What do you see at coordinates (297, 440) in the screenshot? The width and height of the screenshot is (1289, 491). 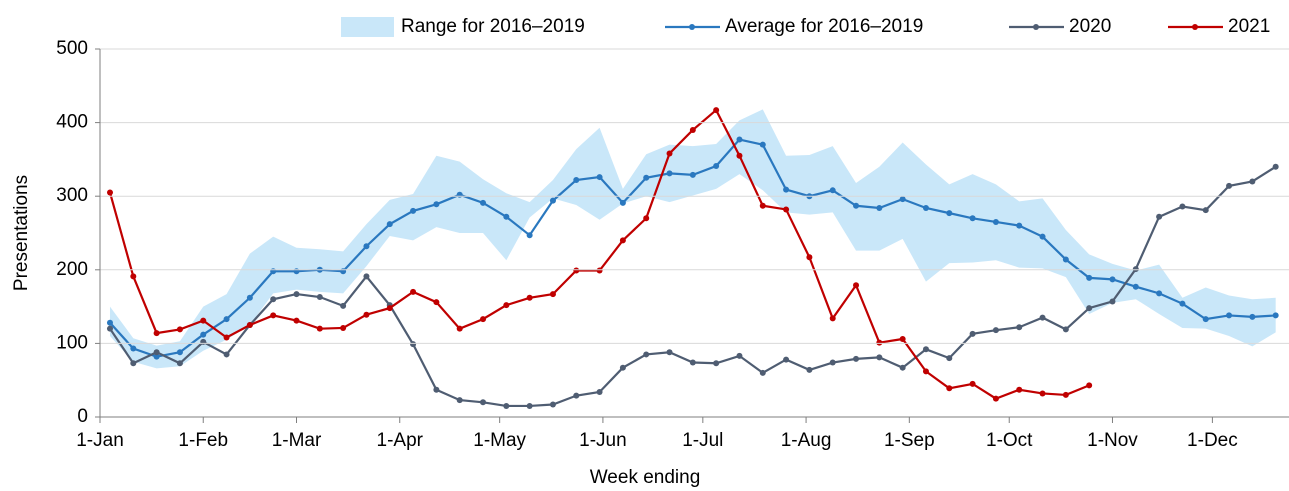 I see `x-tick-label: 1-Mar` at bounding box center [297, 440].